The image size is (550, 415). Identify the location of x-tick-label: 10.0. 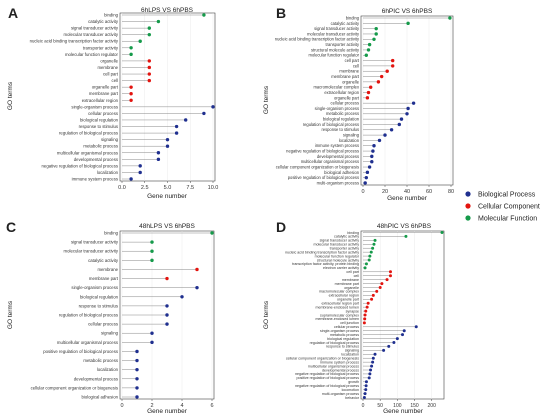
(213, 188).